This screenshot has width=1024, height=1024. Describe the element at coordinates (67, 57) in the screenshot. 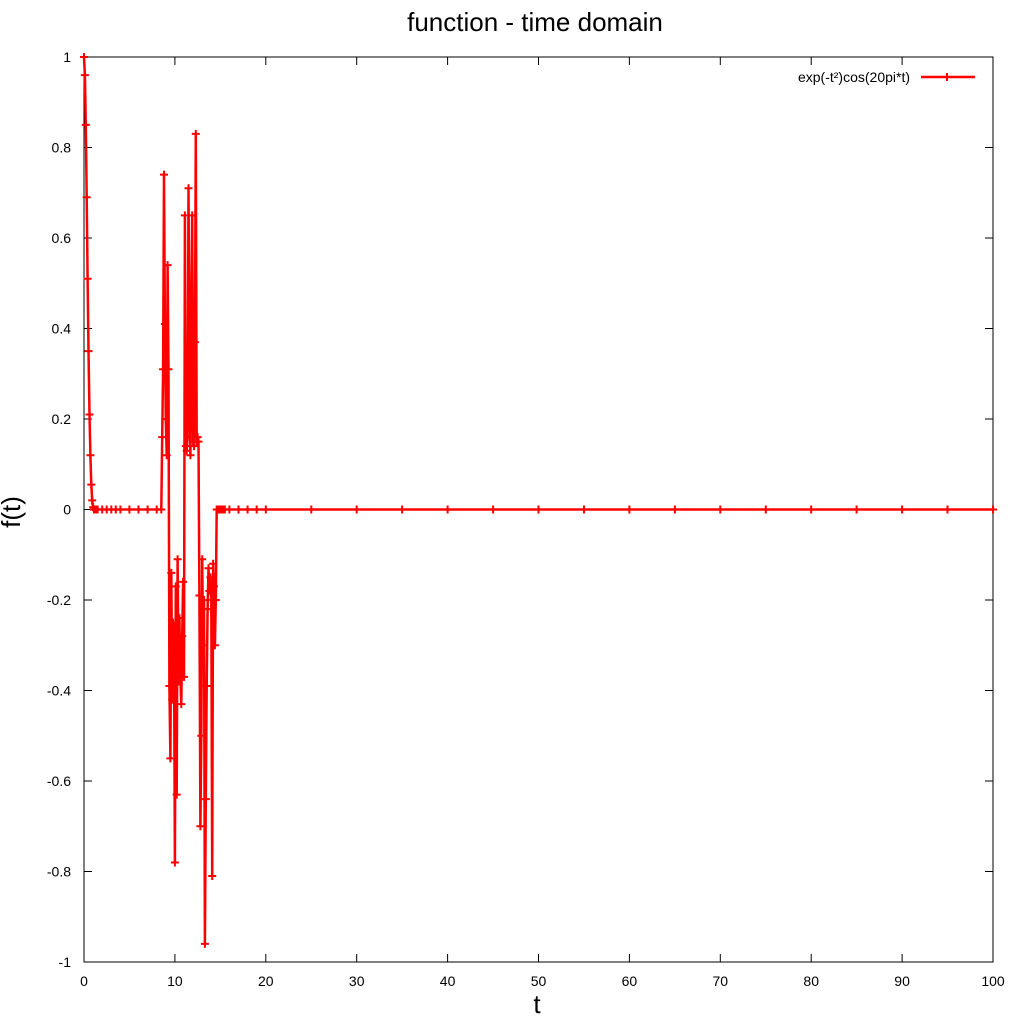

I see `y-tick-label: 1` at that location.